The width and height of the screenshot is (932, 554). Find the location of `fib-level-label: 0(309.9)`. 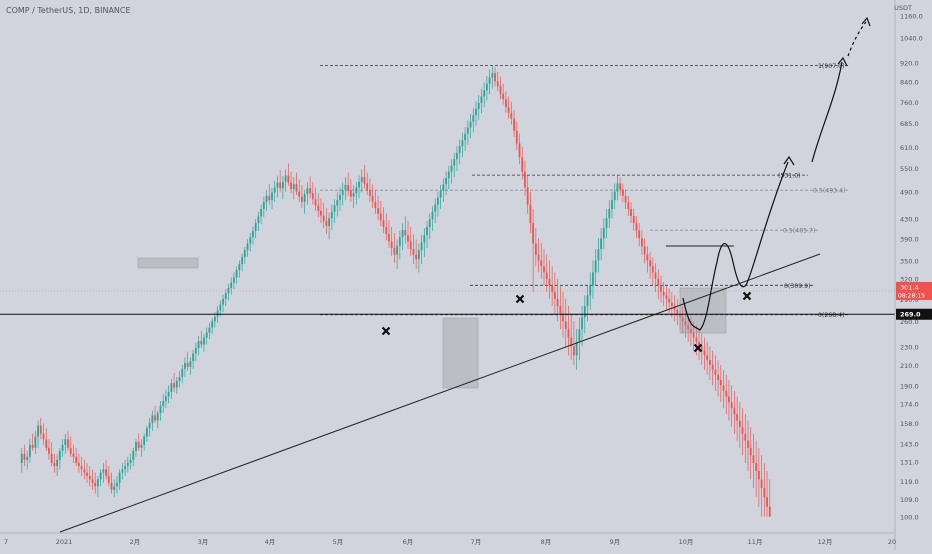

fib-level-label: 0(309.9) is located at coordinates (797, 286).